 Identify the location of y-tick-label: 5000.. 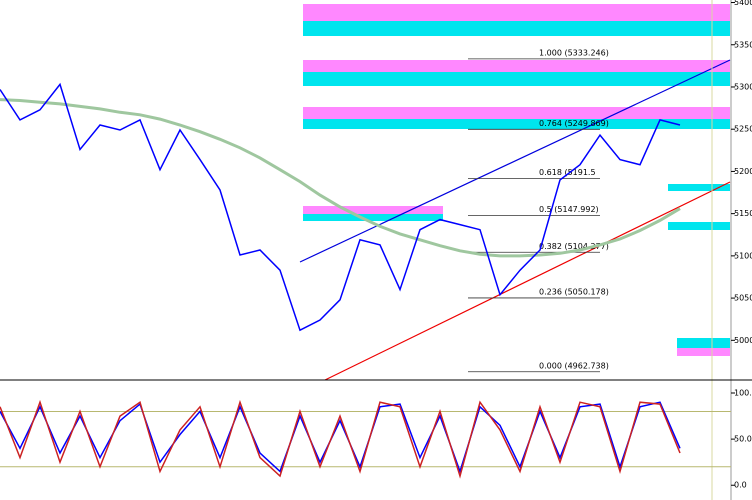
(743, 340).